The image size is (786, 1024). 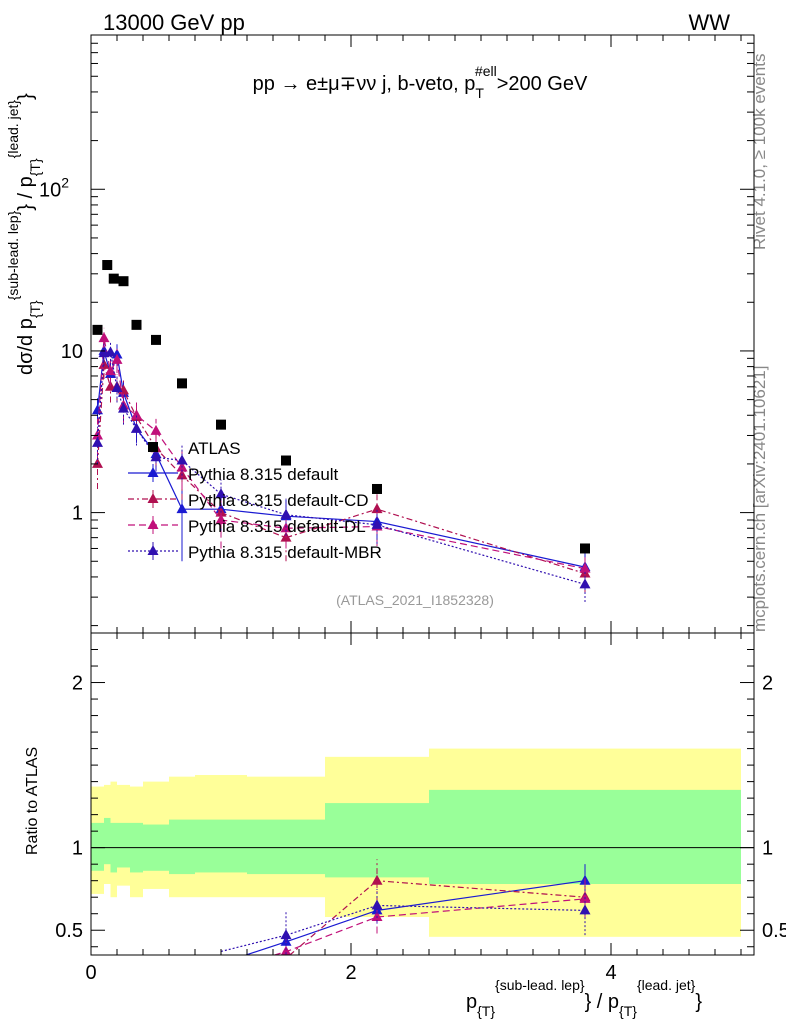 I want to click on y-axis-label-sub2: {T}, so click(x=35, y=167).